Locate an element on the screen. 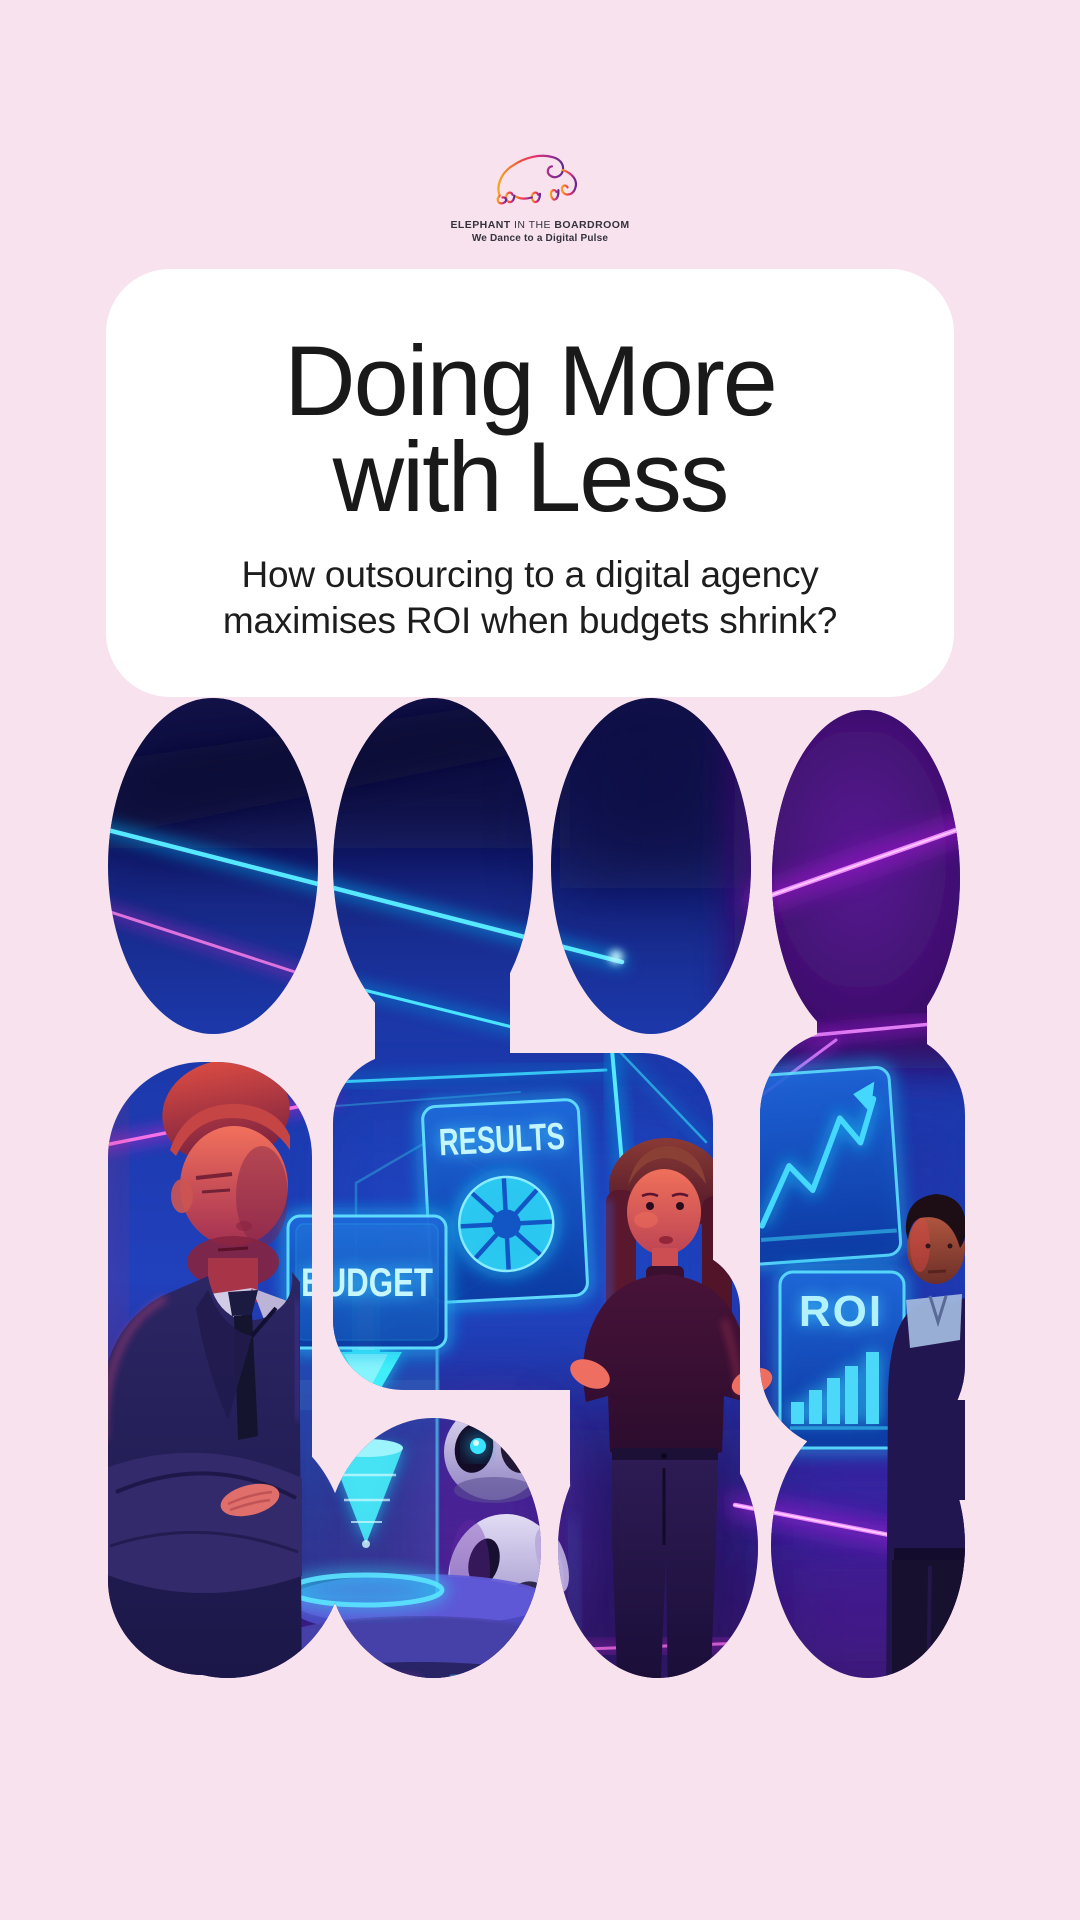 The image size is (1080, 1920). brand-name-part2: IN THE is located at coordinates (532, 225).